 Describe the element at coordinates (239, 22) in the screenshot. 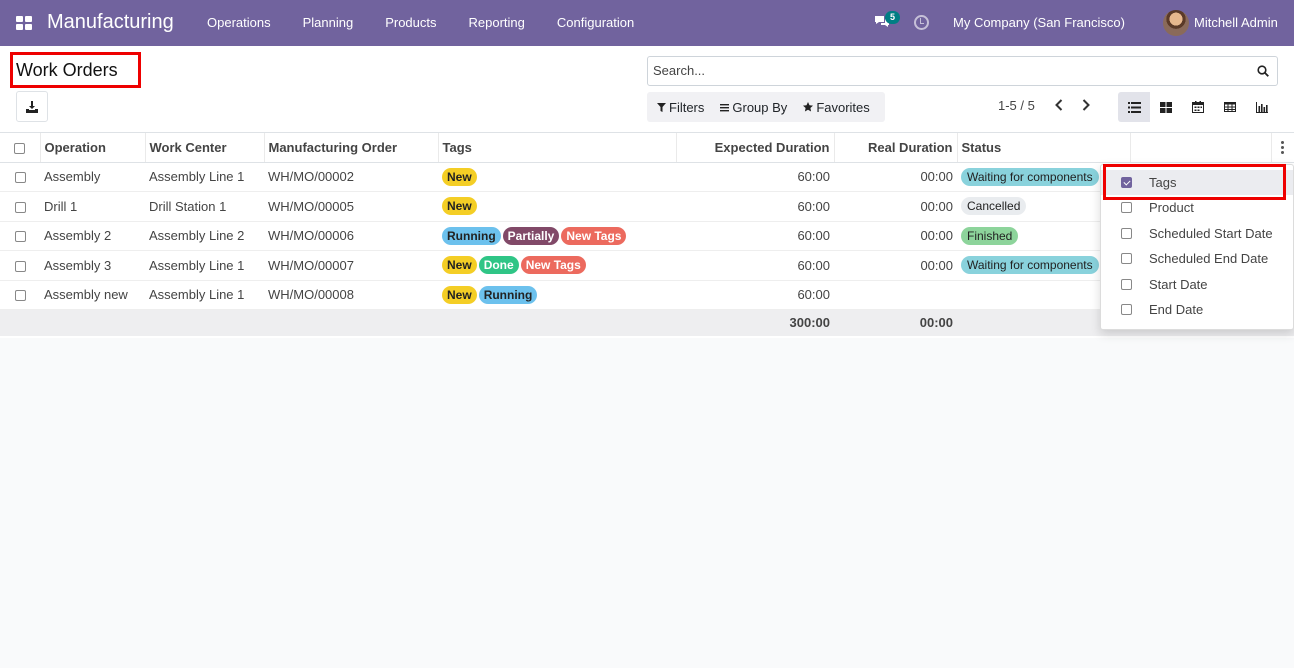

I see `menu-operations: Operations` at that location.